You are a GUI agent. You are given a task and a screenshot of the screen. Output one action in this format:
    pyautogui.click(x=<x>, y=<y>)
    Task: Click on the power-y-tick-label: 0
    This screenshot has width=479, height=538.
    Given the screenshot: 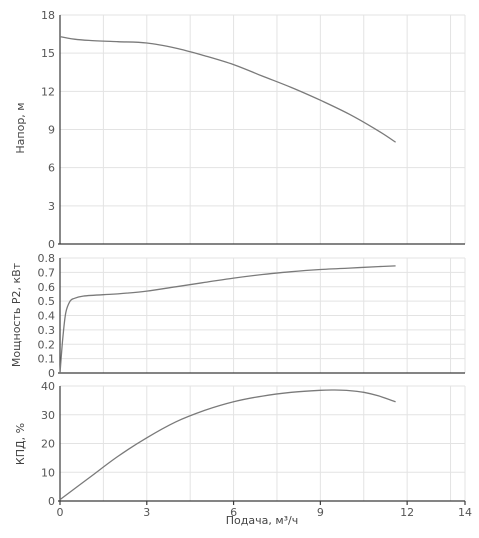 What is the action you would take?
    pyautogui.click(x=51, y=373)
    